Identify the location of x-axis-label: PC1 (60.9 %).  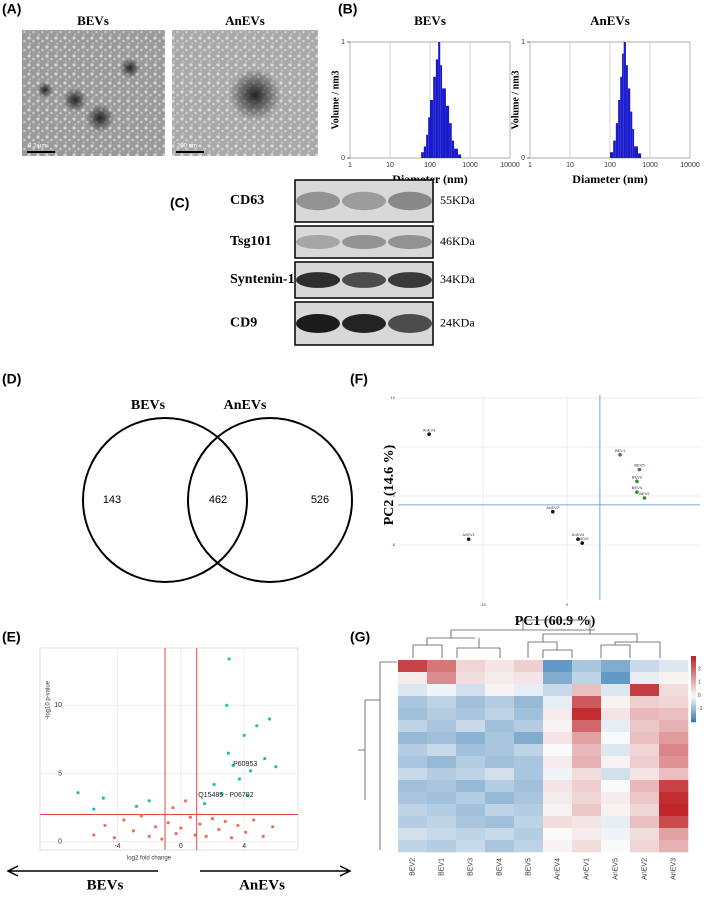
(555, 621).